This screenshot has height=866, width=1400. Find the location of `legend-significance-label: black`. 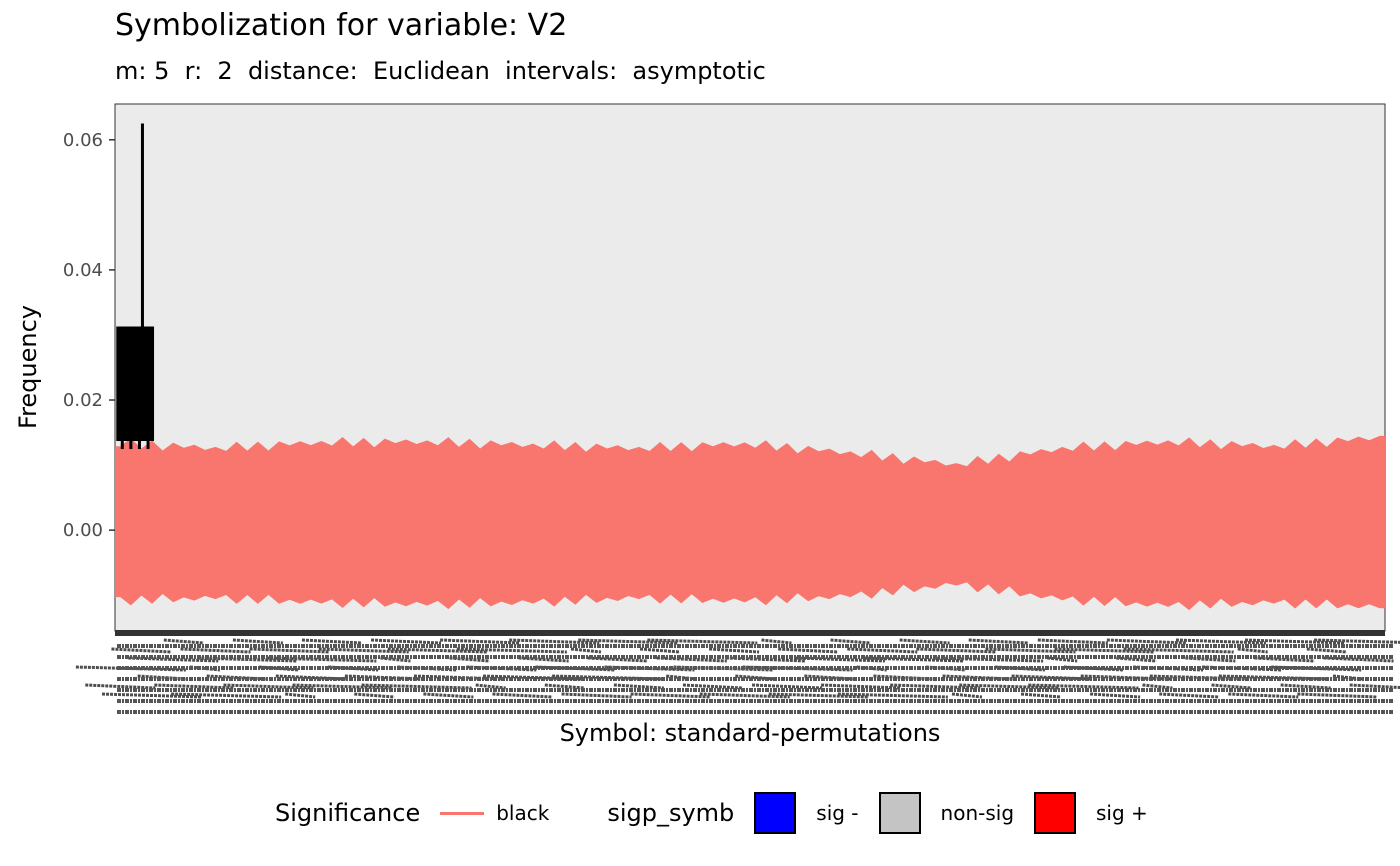

legend-significance-label: black is located at coordinates (523, 813).